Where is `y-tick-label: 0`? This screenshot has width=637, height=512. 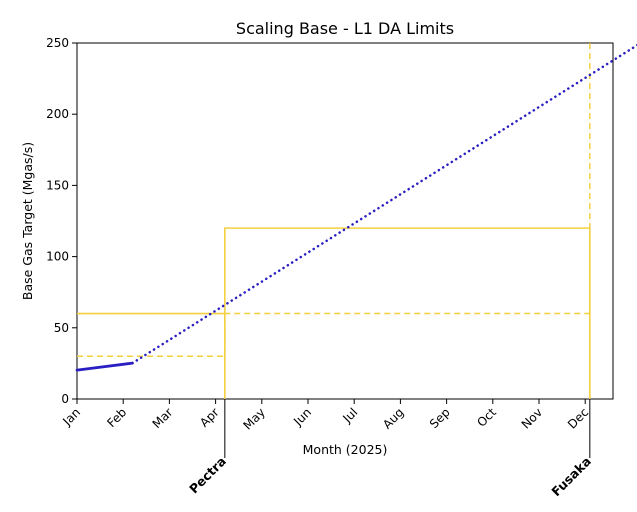 y-tick-label: 0 is located at coordinates (65, 399).